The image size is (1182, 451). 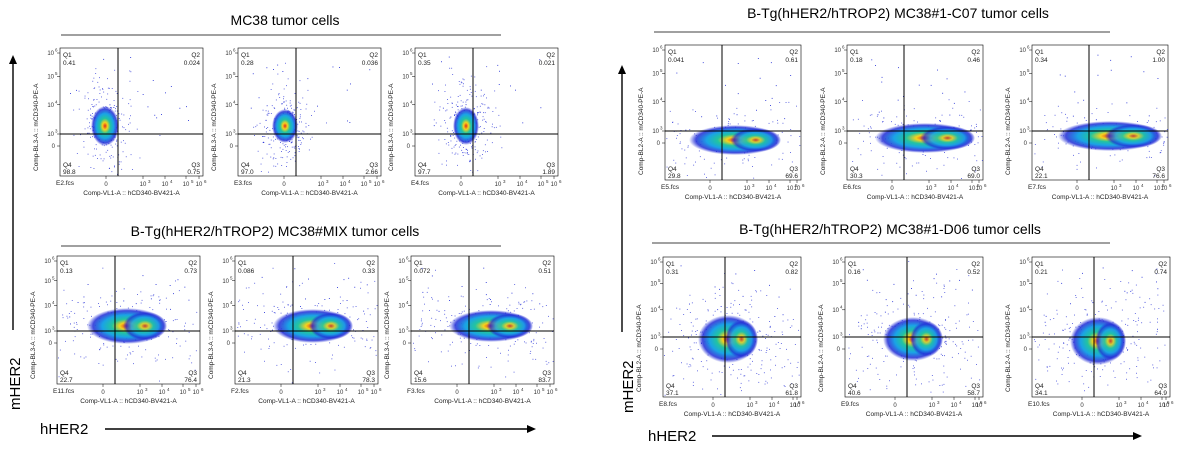 What do you see at coordinates (368, 271) in the screenshot?
I see `quadrant-q2-value: 0.33` at bounding box center [368, 271].